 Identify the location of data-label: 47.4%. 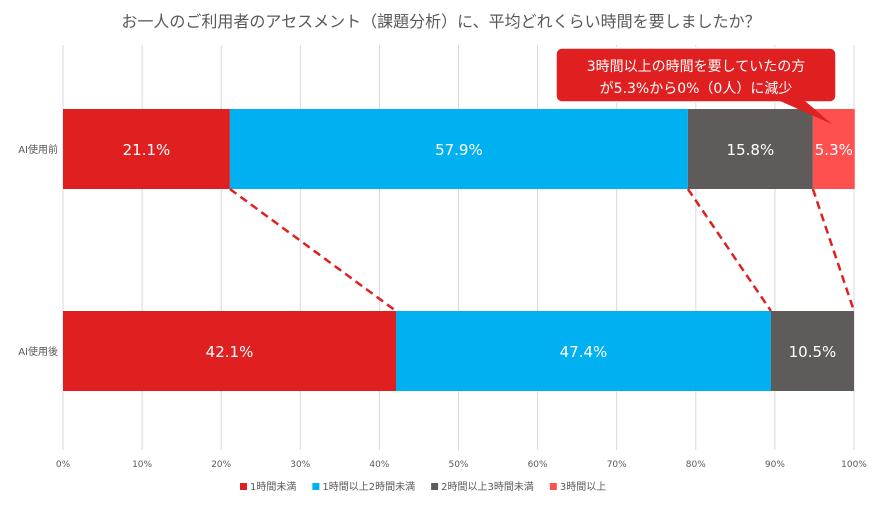
(584, 352).